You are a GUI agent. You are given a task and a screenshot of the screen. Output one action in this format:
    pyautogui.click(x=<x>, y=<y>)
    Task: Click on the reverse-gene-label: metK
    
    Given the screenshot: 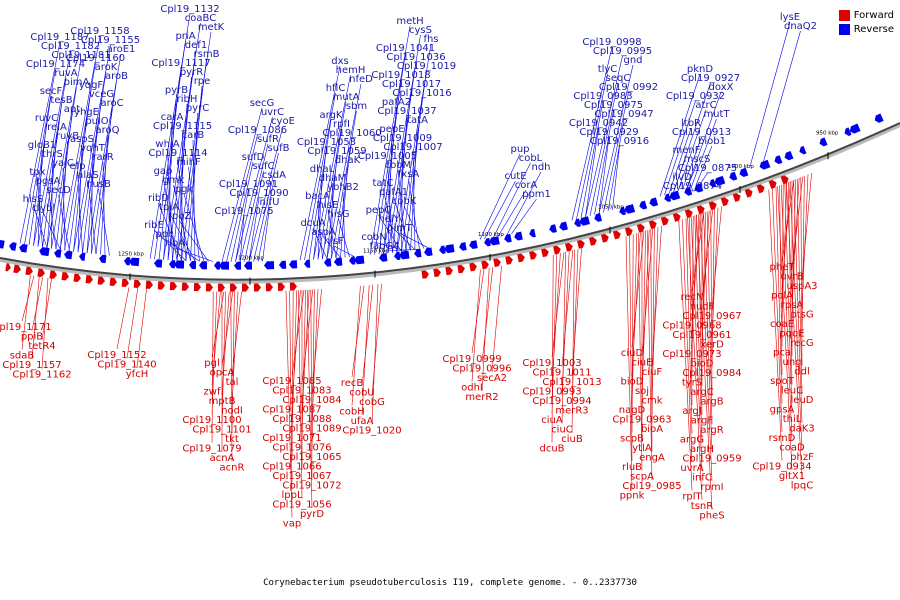 What is the action you would take?
    pyautogui.click(x=211, y=27)
    